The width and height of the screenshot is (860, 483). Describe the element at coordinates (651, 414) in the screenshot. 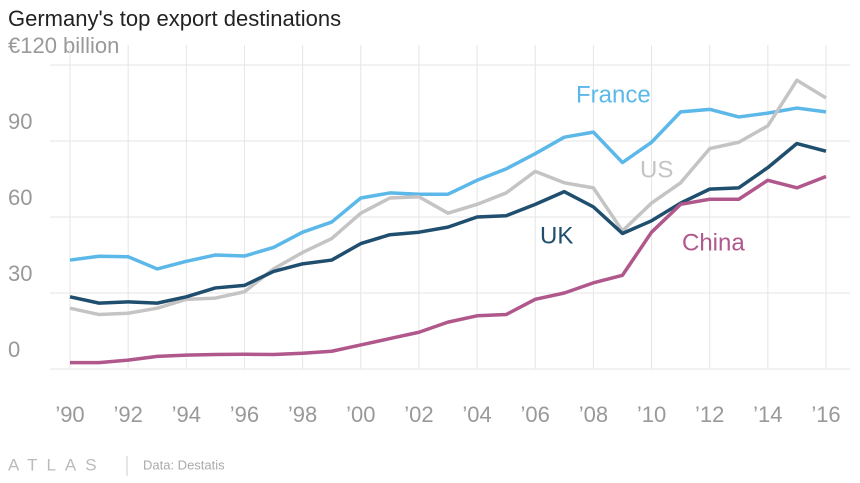

I see `x-tick-label: ’10` at that location.